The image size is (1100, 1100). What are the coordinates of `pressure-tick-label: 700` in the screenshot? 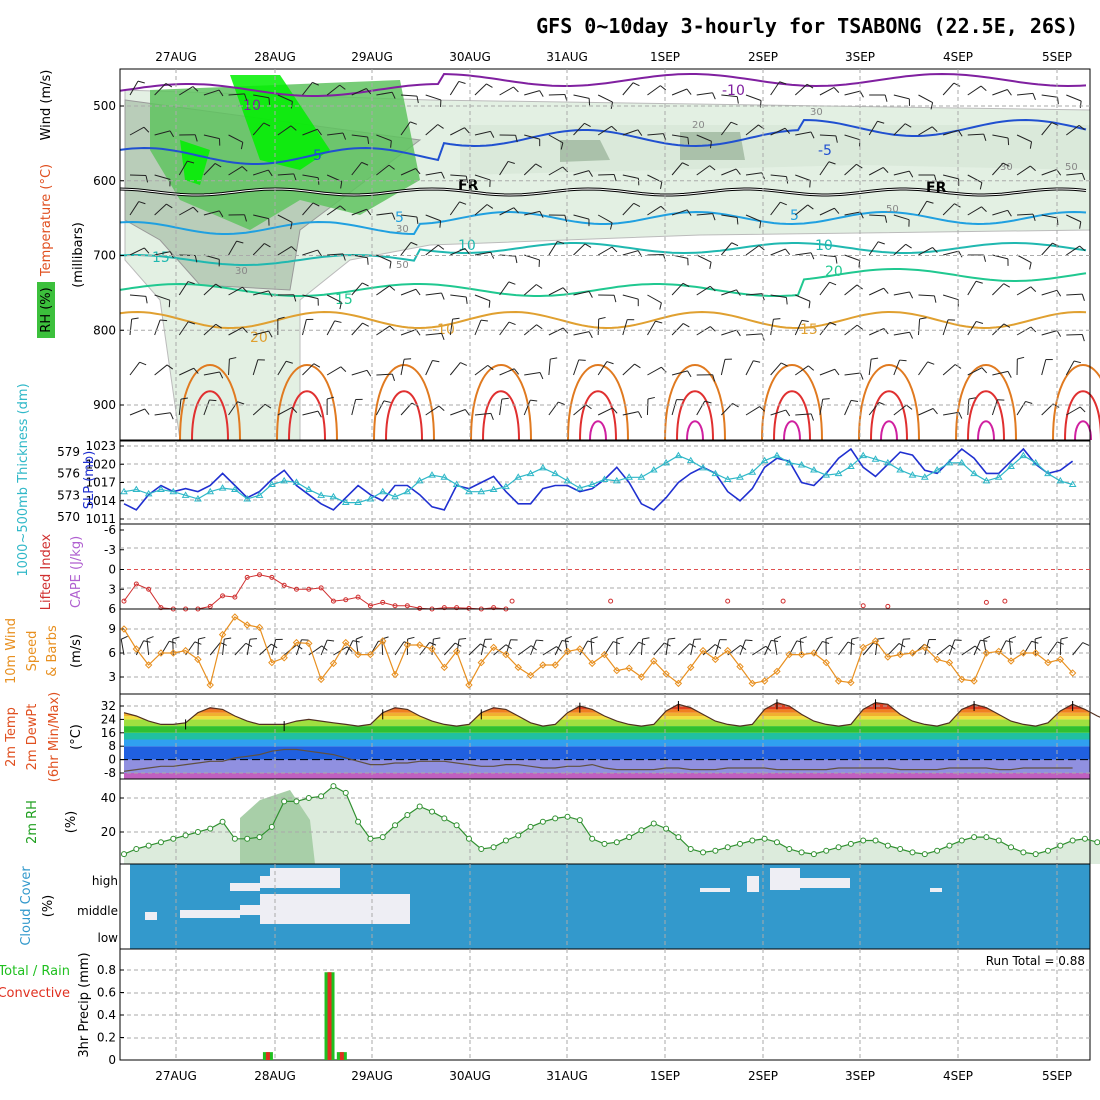 It's located at (104, 256).